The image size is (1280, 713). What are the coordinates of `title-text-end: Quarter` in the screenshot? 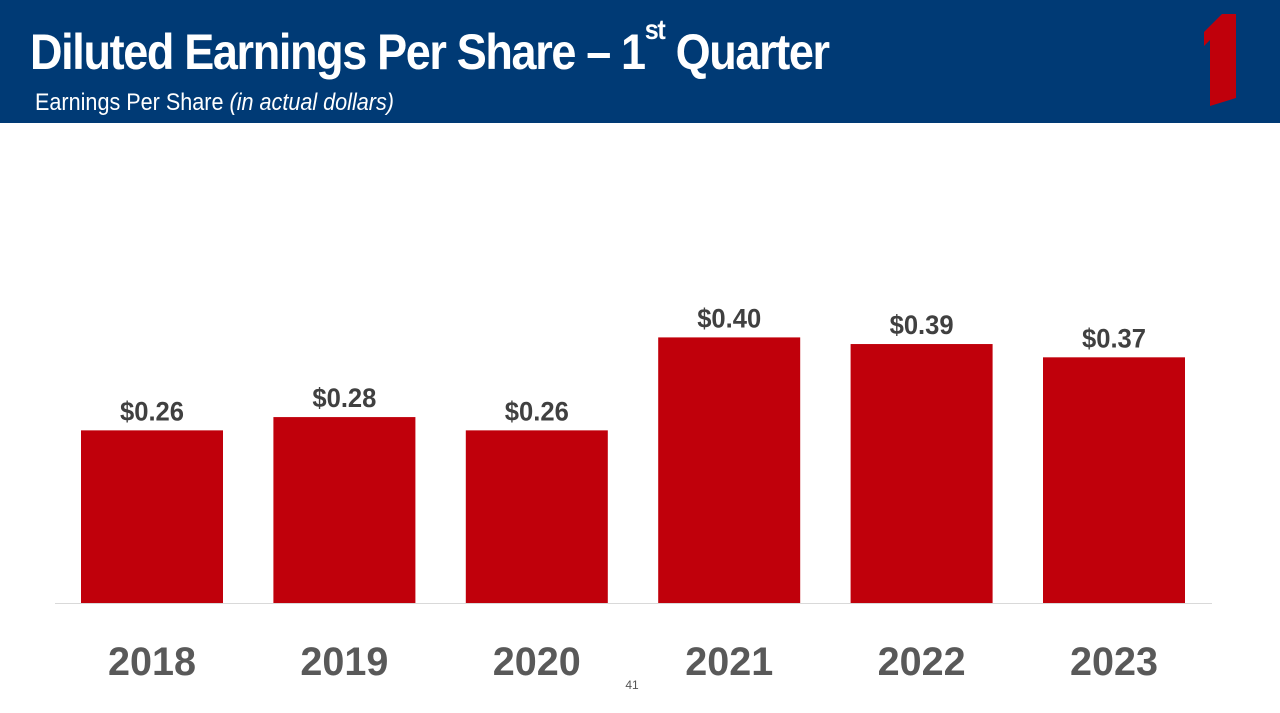 It's located at (747, 52).